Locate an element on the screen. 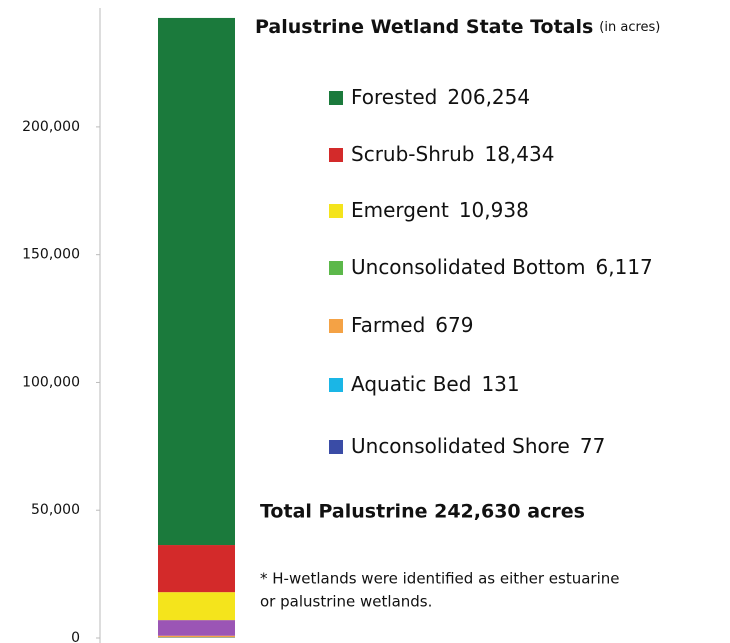  y-tick-label: 150,000 is located at coordinates (51, 255).